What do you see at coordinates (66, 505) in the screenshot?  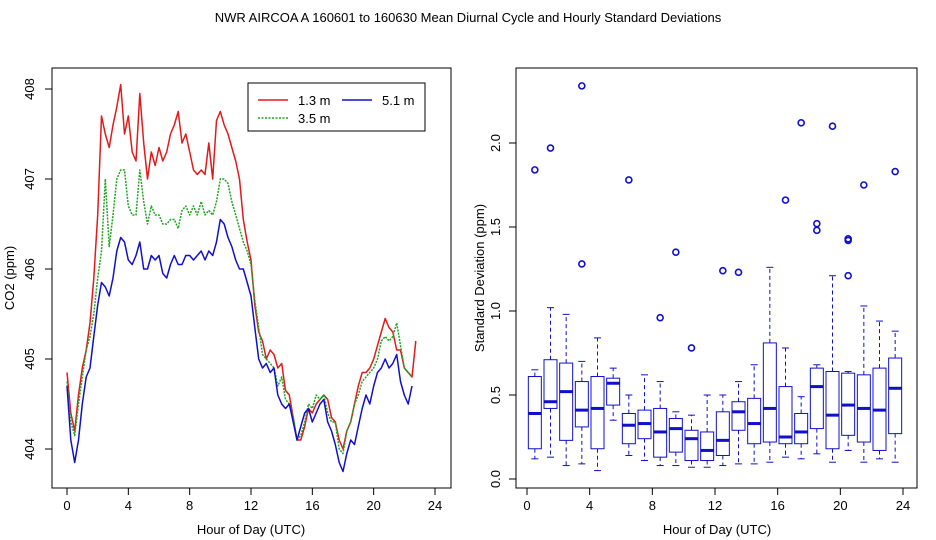 I see `left-x-tick-label: 0` at bounding box center [66, 505].